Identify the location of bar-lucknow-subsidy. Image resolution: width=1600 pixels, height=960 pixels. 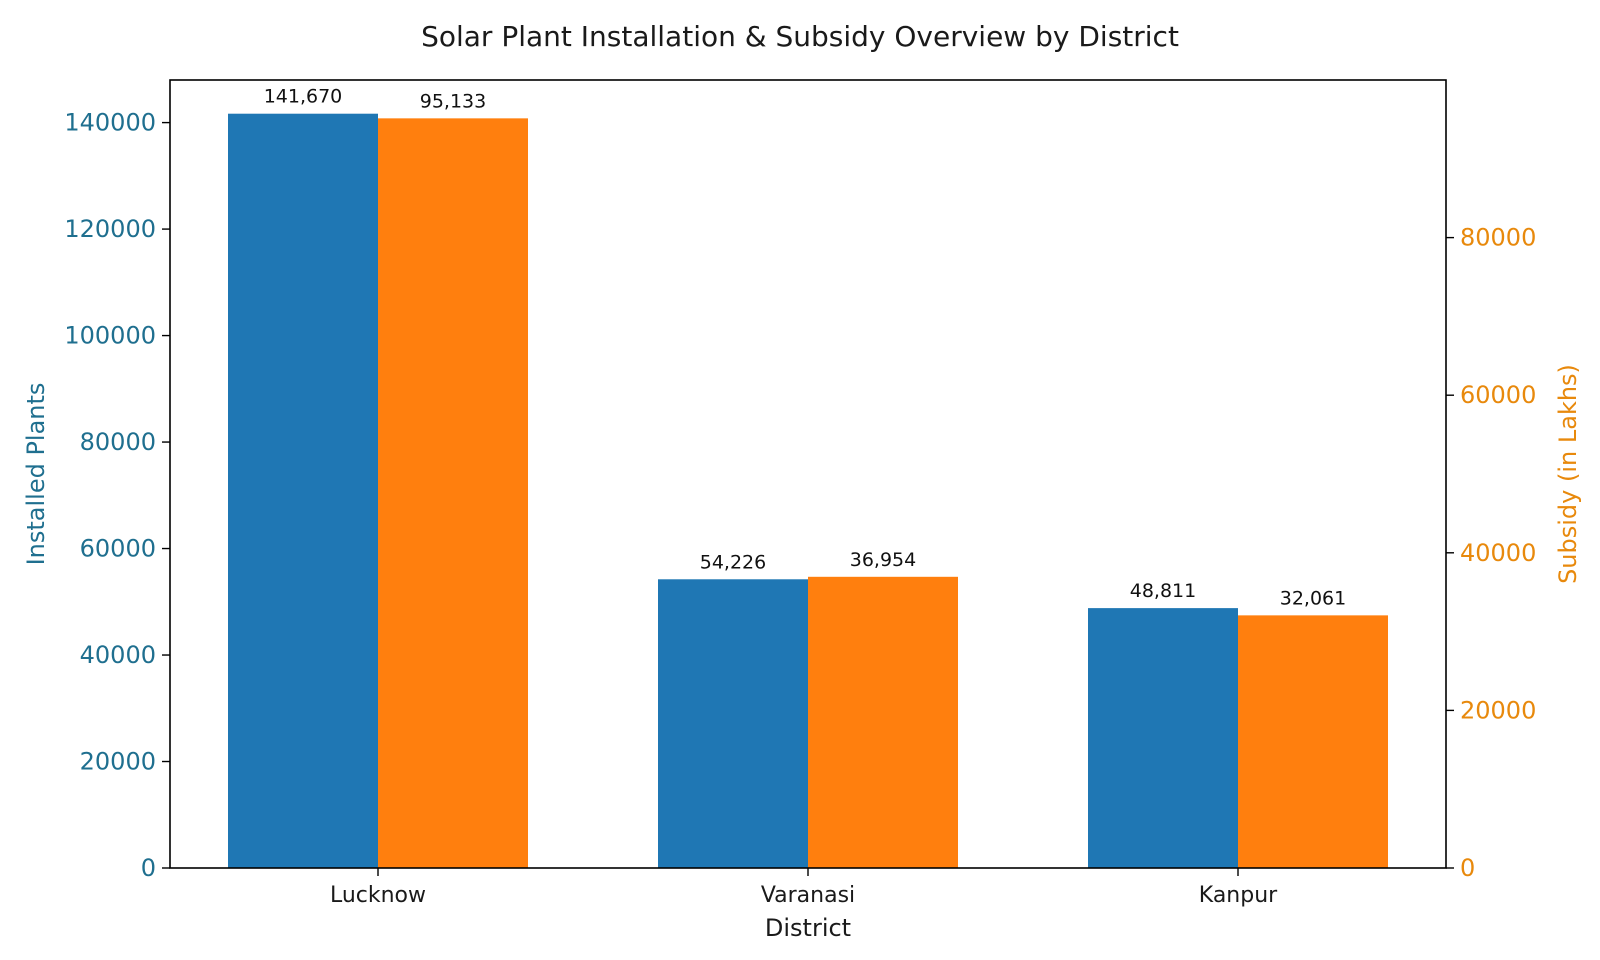
(453, 493).